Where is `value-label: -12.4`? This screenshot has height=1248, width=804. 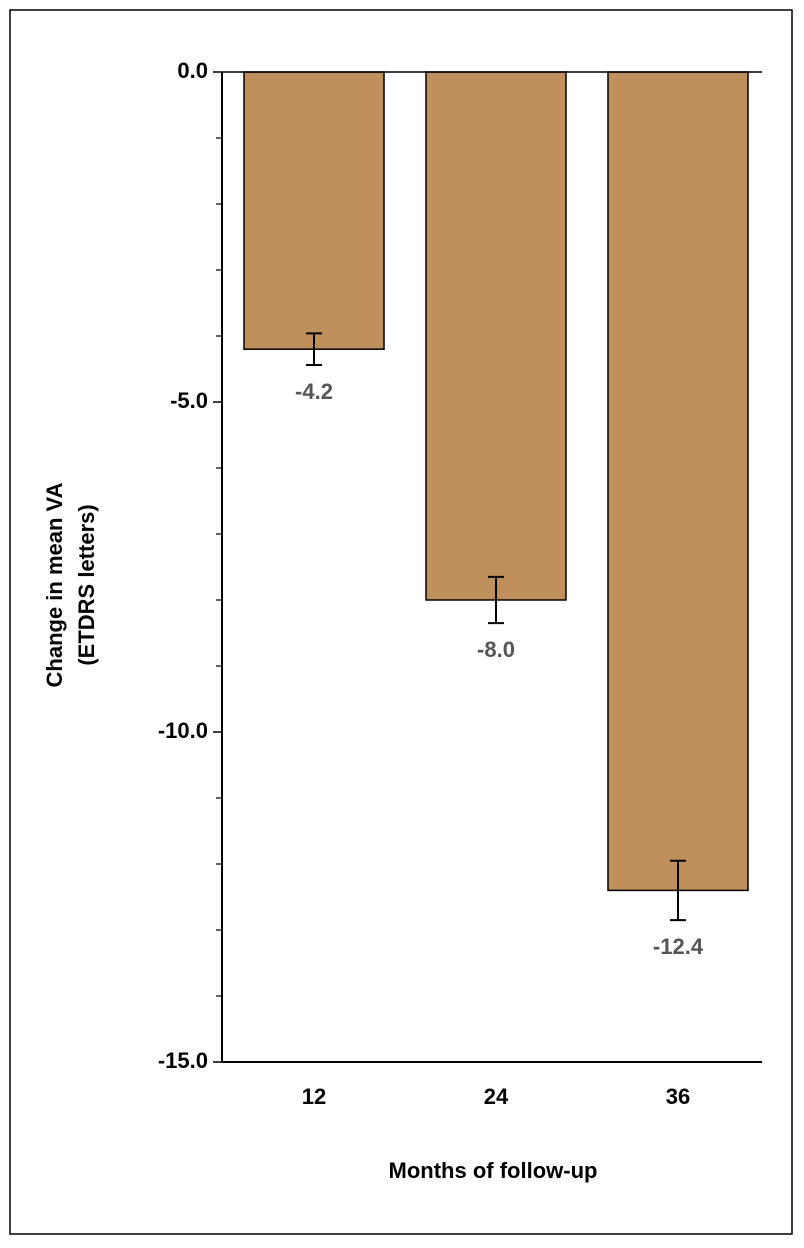
value-label: -12.4 is located at coordinates (678, 946).